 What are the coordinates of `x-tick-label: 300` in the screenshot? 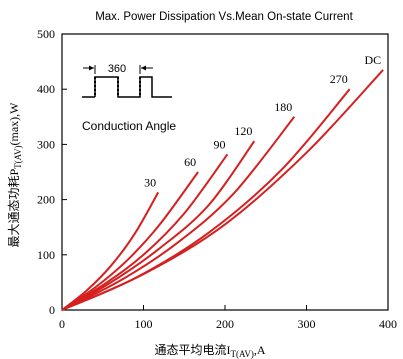 It's located at (307, 324).